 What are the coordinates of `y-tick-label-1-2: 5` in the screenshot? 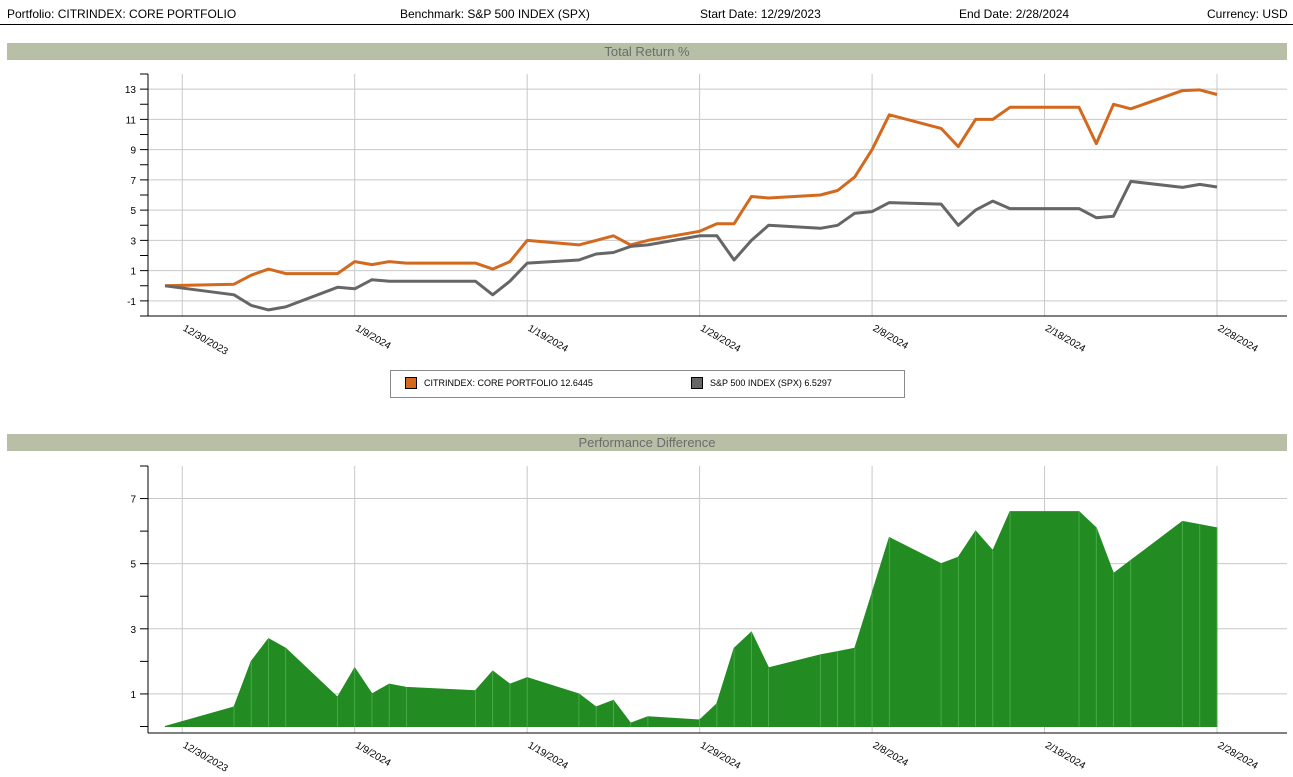 It's located at (133, 565).